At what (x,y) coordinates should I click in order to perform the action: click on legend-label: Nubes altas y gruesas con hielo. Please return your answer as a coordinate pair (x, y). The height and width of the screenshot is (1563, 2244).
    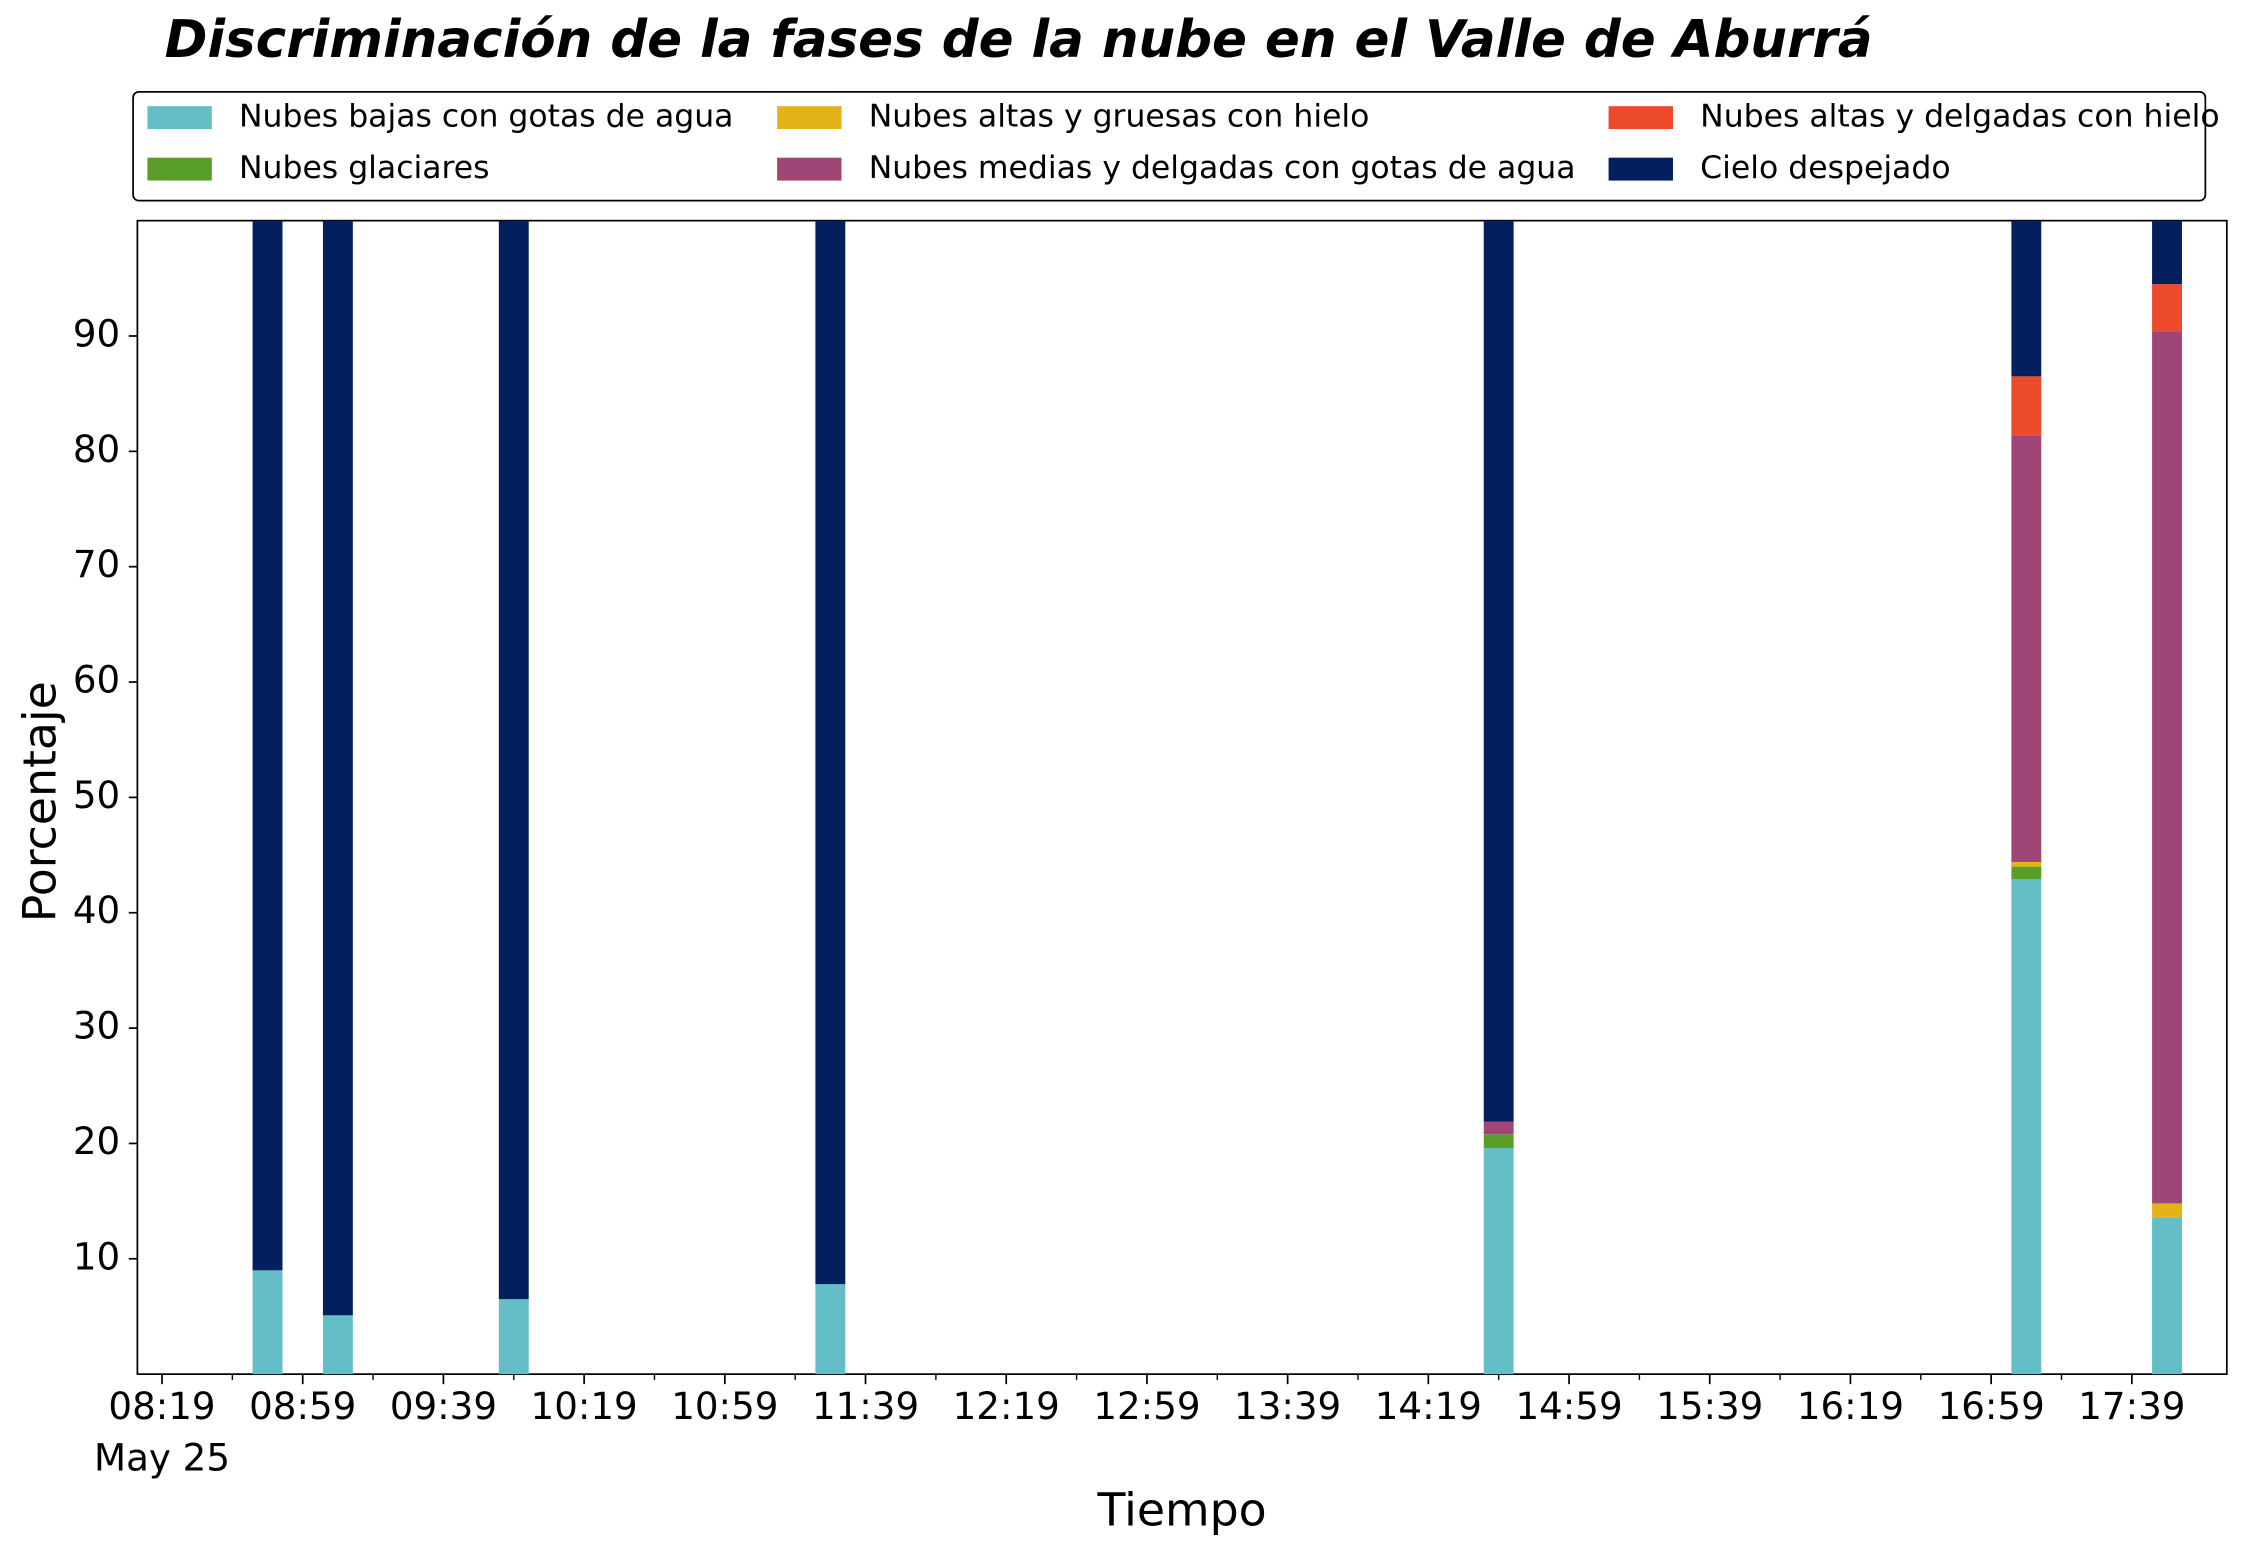
    Looking at the image, I should click on (1119, 117).